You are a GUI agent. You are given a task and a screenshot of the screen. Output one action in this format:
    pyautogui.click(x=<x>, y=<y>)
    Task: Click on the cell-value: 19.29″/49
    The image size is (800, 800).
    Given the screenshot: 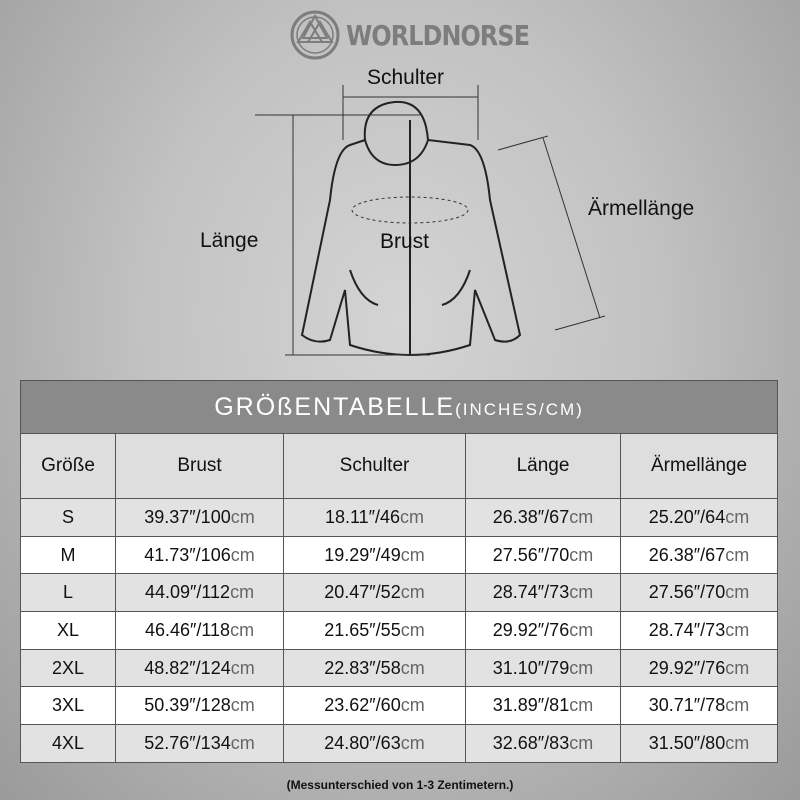 What is the action you would take?
    pyautogui.click(x=362, y=554)
    